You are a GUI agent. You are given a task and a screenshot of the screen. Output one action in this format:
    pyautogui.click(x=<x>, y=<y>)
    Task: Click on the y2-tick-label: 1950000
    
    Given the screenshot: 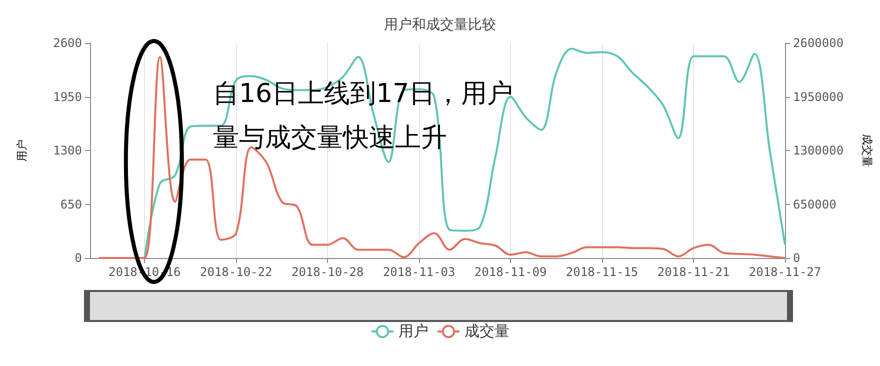 What is the action you would take?
    pyautogui.click(x=818, y=97)
    